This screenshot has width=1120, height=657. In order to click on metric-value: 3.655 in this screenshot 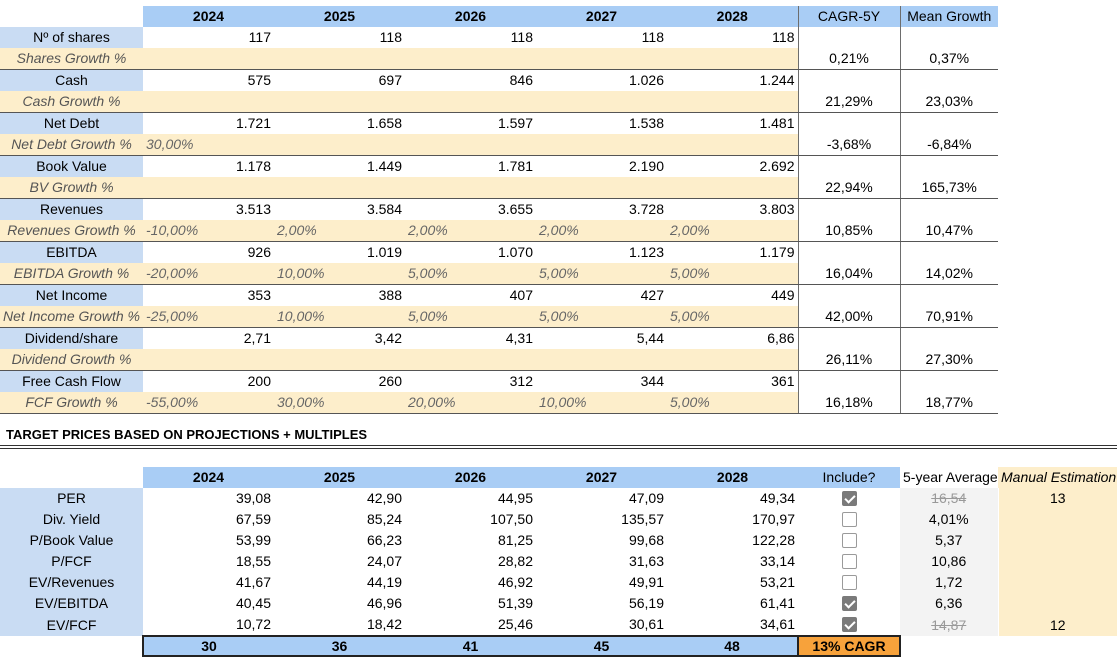, I will do `click(515, 209)`.